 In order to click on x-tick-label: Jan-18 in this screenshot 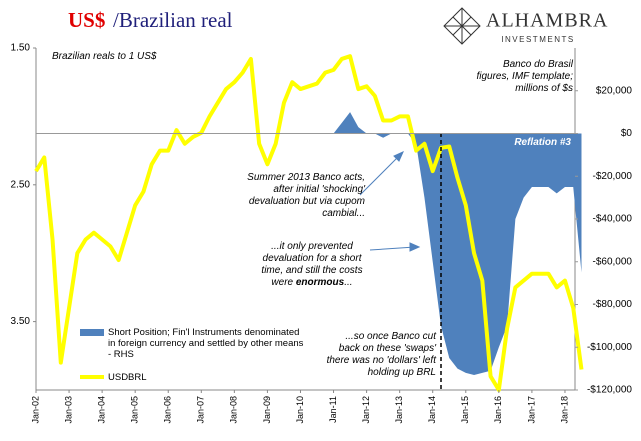, I will do `click(564, 410)`.